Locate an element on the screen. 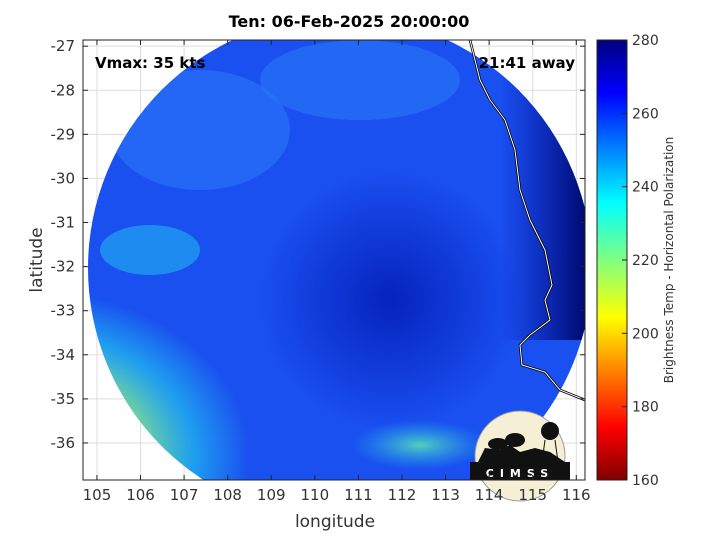  cimss-logo: CIMSS is located at coordinates (520, 456).